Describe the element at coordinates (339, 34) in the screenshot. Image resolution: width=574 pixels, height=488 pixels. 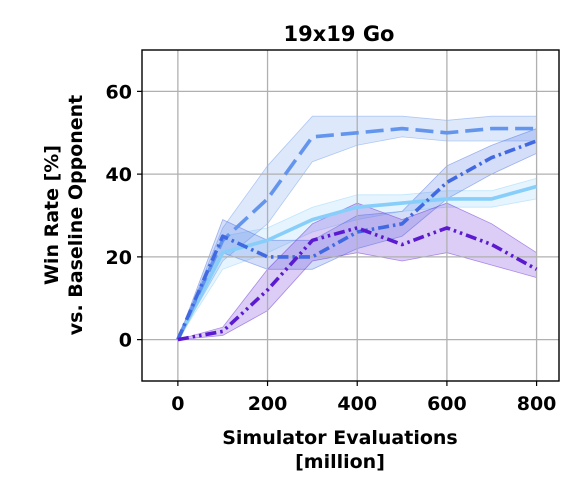
I see `chart-title: 19x19 Go` at that location.